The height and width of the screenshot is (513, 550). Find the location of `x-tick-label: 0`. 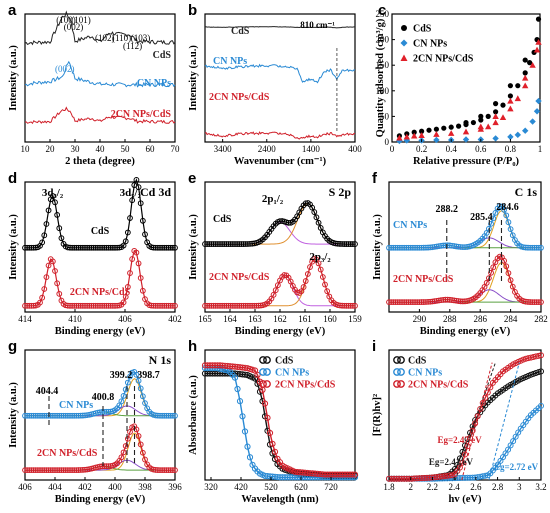

x-tick-label: 0 is located at coordinates (392, 149).